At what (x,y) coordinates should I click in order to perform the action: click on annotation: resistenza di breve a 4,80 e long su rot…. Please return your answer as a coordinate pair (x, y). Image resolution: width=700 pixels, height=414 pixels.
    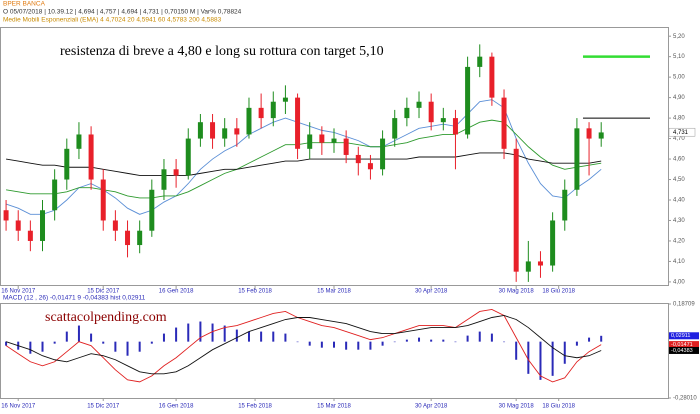
    Looking at the image, I should click on (222, 51).